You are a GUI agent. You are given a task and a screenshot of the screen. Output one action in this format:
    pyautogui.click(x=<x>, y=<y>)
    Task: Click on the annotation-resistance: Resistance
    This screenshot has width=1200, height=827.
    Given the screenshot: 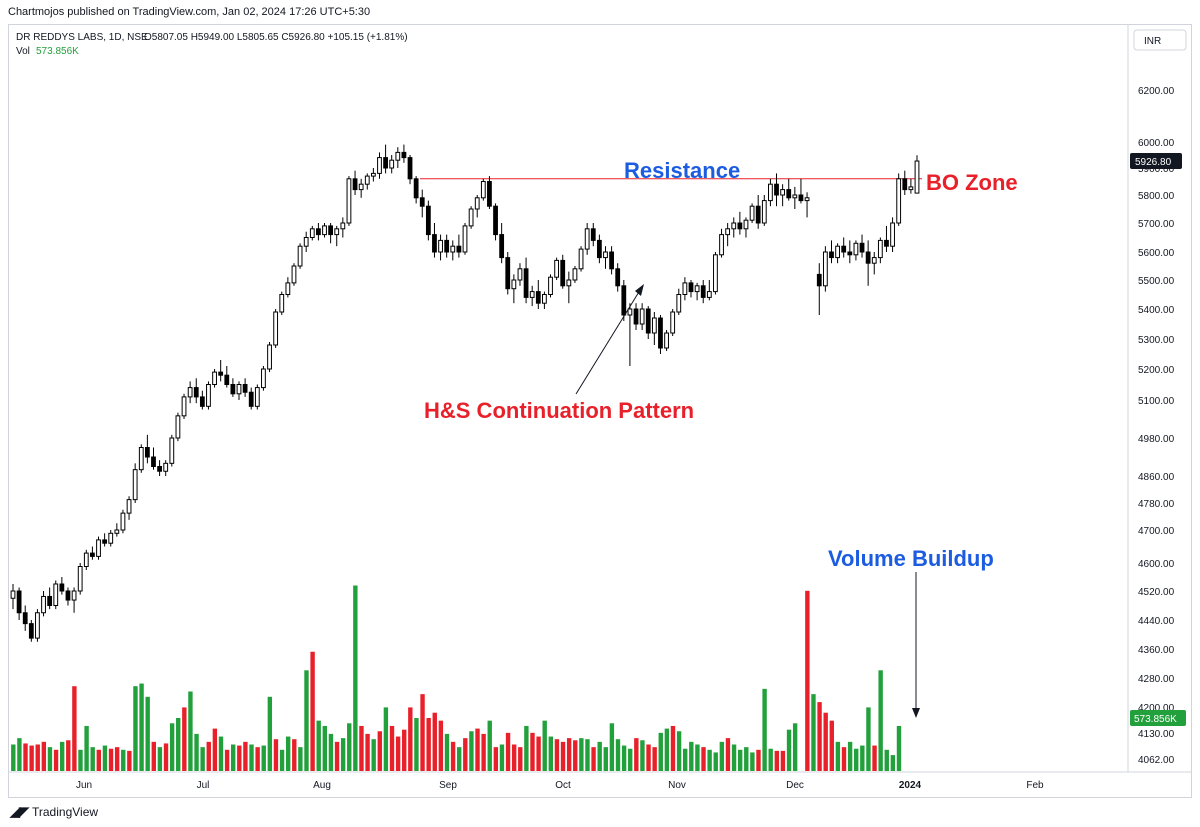 What is the action you would take?
    pyautogui.click(x=682, y=170)
    